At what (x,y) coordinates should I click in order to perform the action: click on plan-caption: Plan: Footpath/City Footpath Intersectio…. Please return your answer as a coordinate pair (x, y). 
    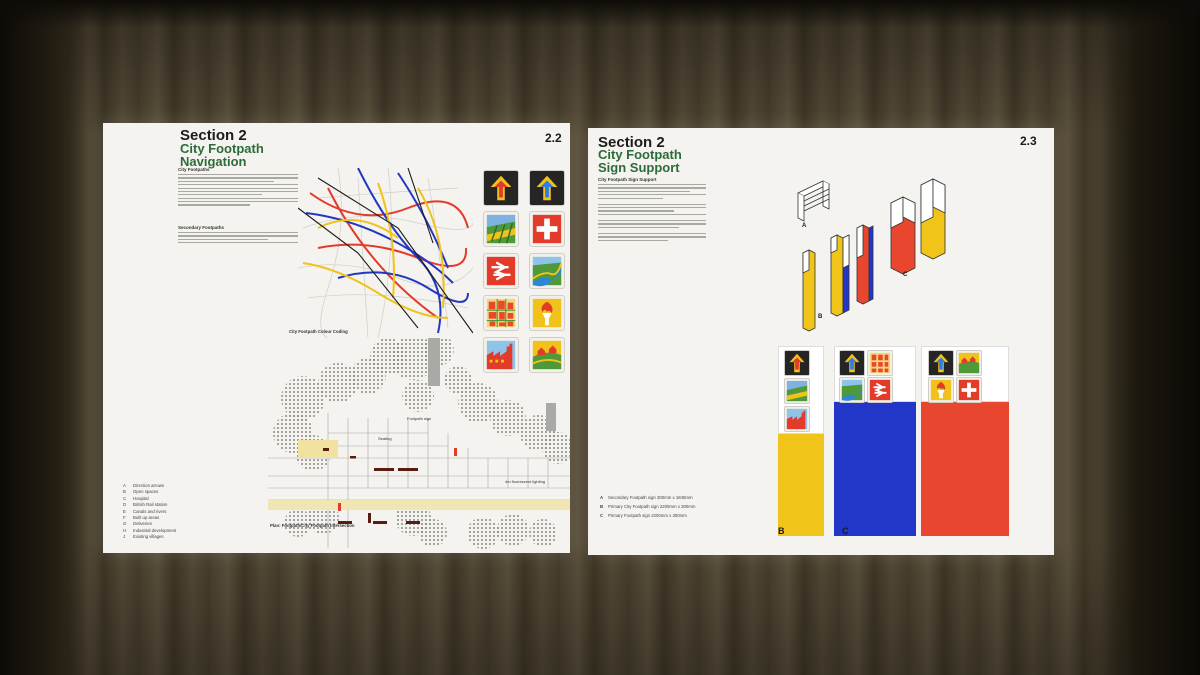
    Looking at the image, I should click on (312, 525).